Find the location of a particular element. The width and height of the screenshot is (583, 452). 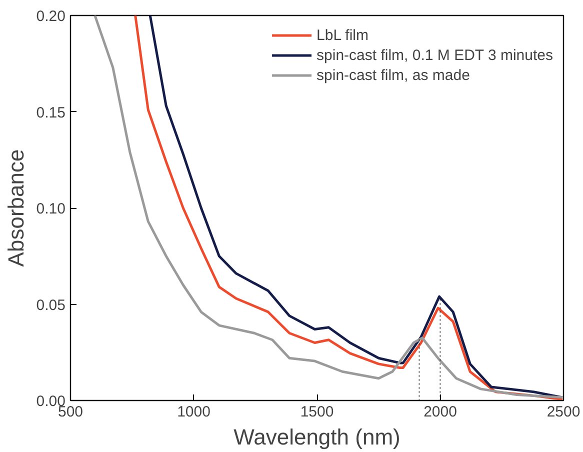

legend-label: spin-cast film, 0.1 M EDT 3 minutes is located at coordinates (434, 55).